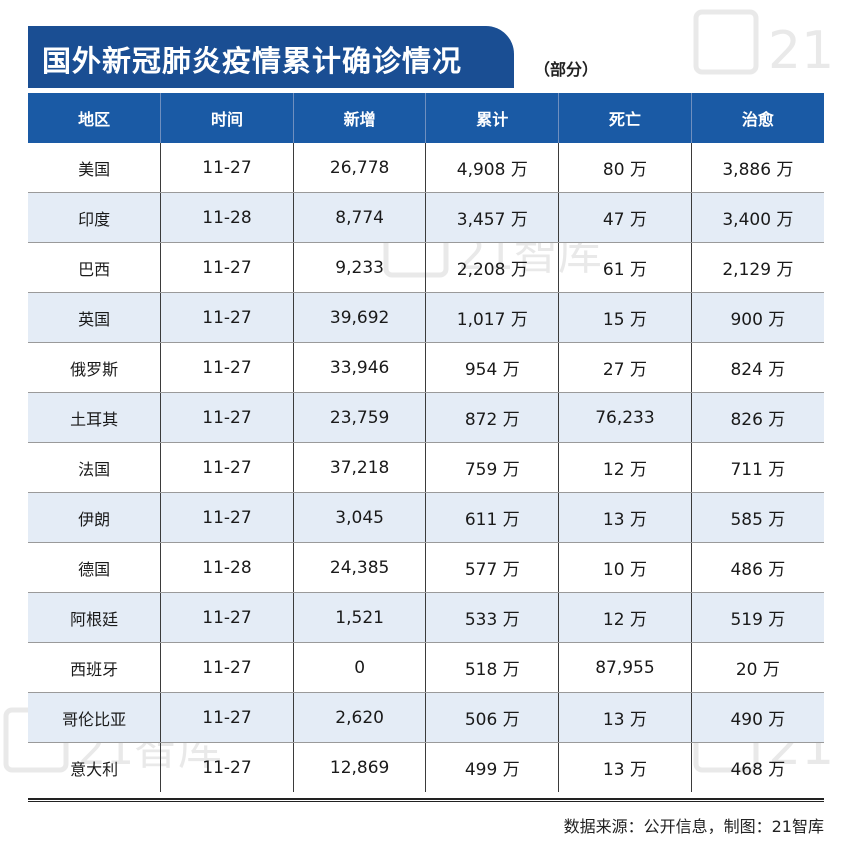  Describe the element at coordinates (625, 217) in the screenshot. I see `cell-deaths: 47 万` at that location.